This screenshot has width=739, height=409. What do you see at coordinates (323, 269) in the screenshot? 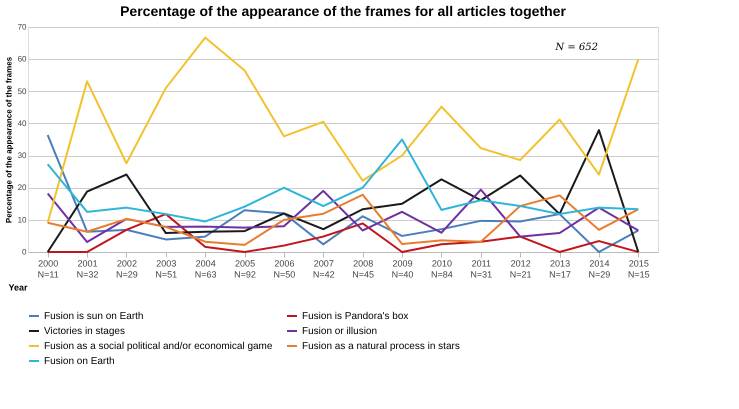
I see `x-tick-label: 2007 N=42` at bounding box center [323, 269].